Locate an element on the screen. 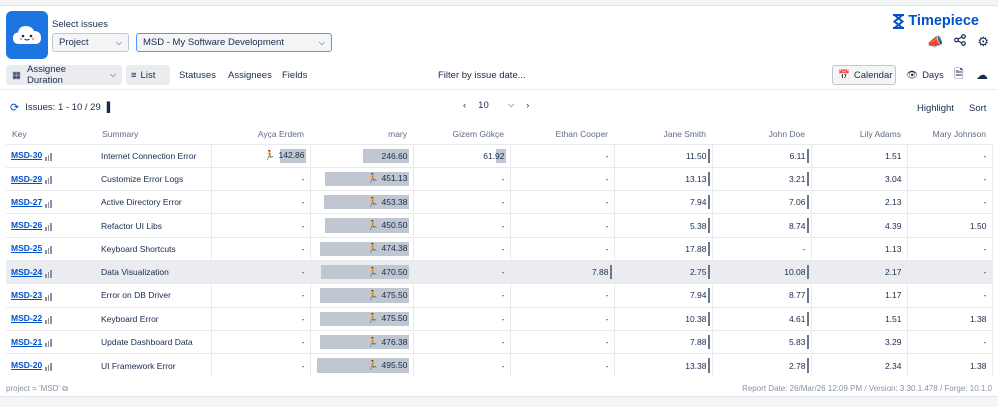 This screenshot has height=407, width=998. issue-key-link: MSD-25 is located at coordinates (27, 248).